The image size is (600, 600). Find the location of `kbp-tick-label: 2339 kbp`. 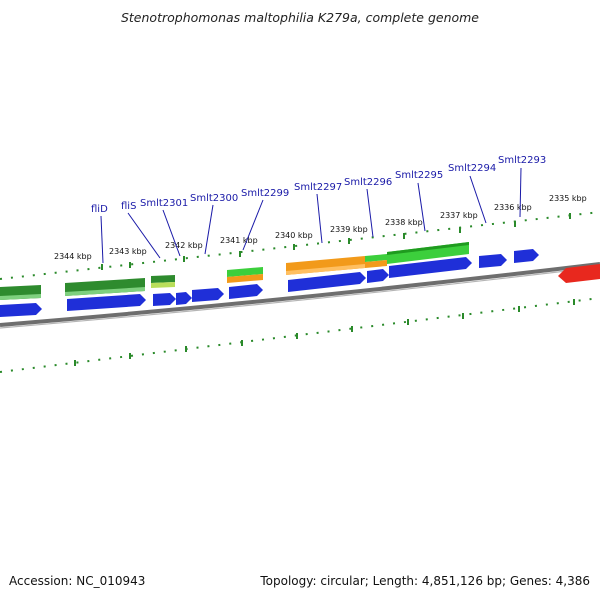

kbp-tick-label: 2339 kbp is located at coordinates (349, 229).